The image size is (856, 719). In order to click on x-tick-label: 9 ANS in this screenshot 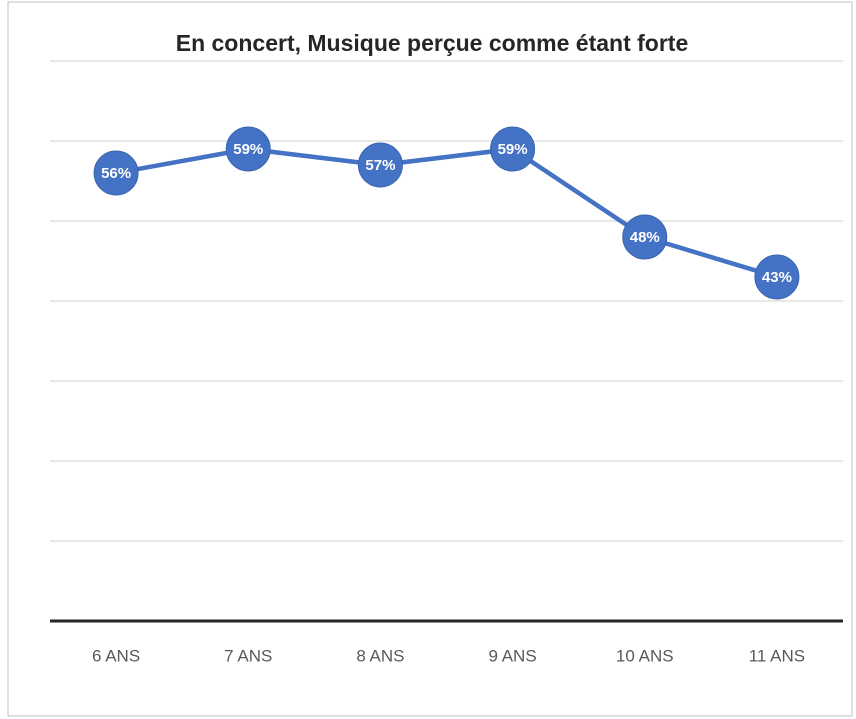, I will do `click(512, 655)`.